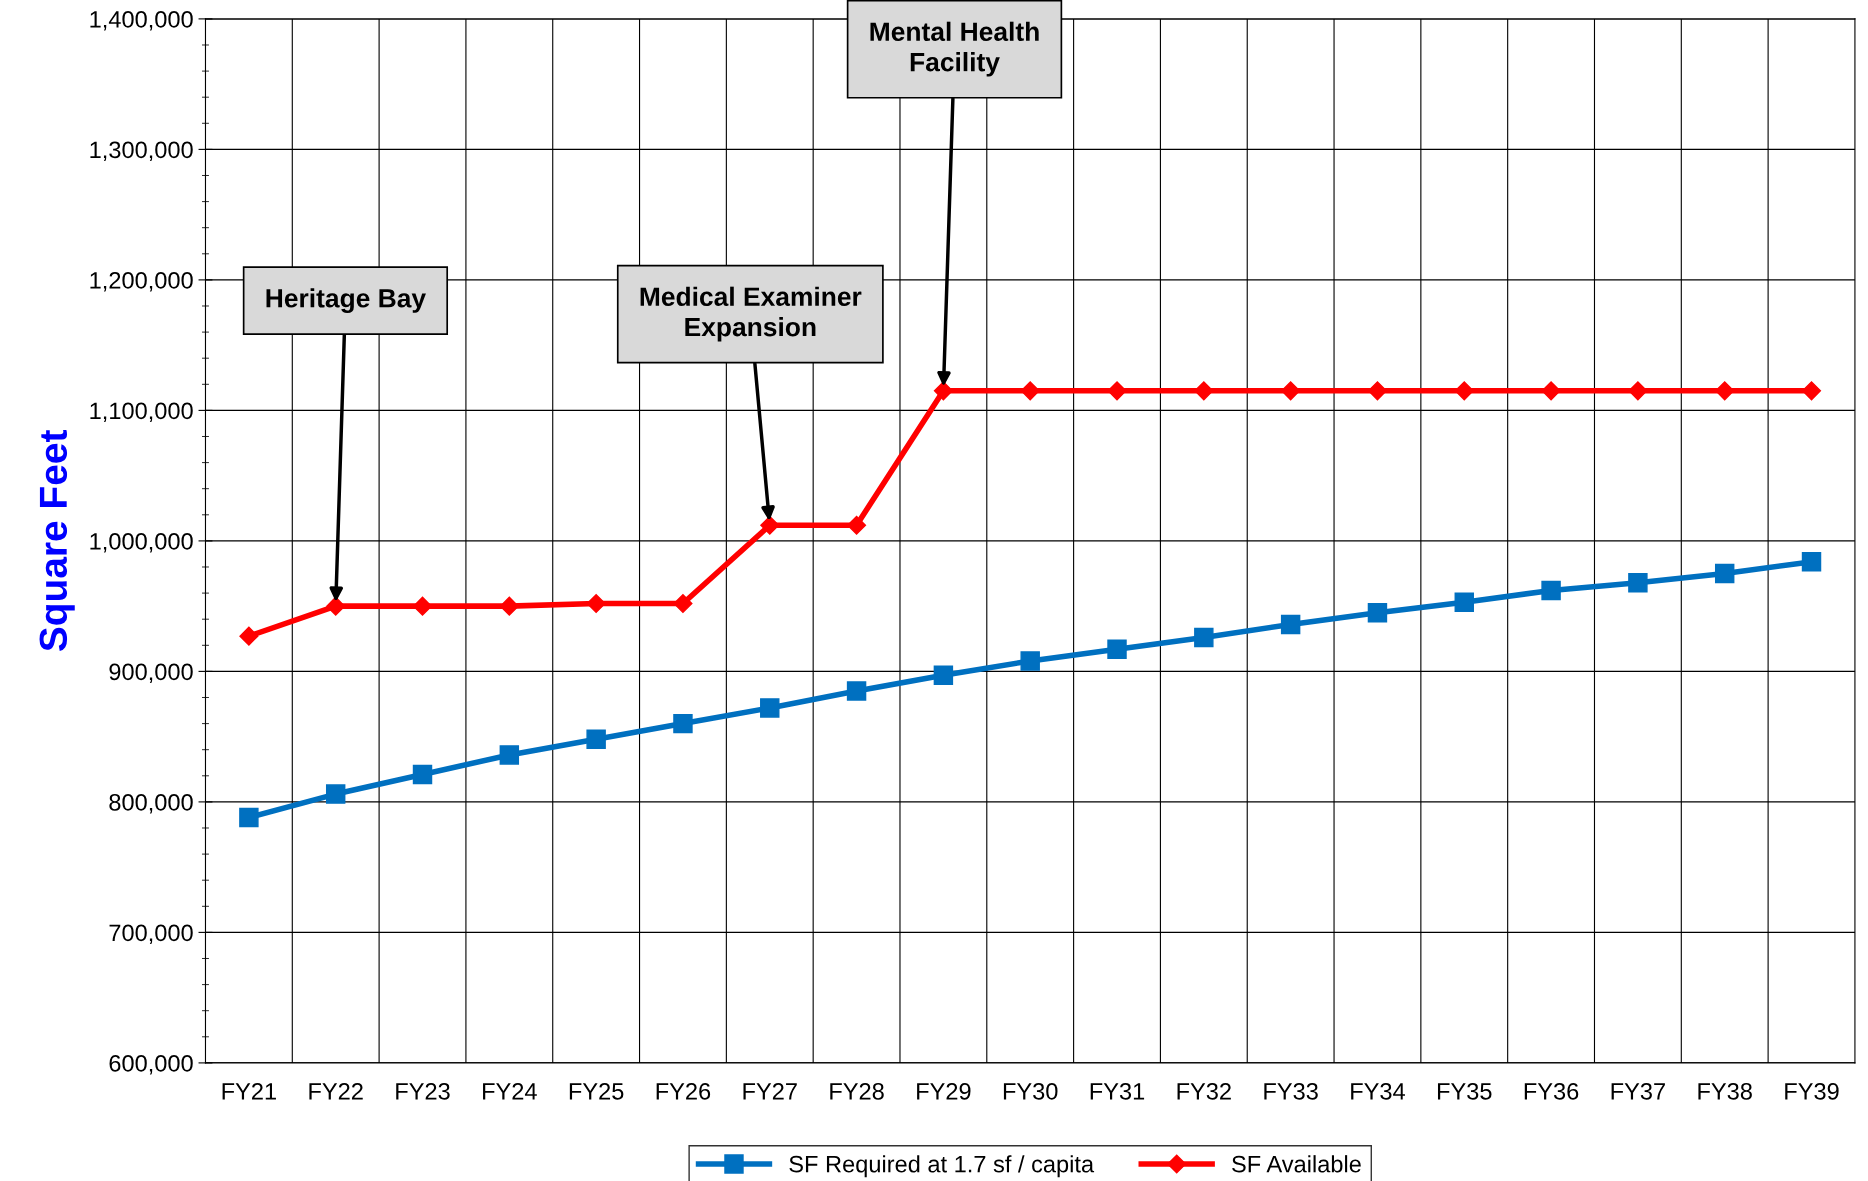  Describe the element at coordinates (1551, 1091) in the screenshot. I see `x-tick-label: FY36` at that location.